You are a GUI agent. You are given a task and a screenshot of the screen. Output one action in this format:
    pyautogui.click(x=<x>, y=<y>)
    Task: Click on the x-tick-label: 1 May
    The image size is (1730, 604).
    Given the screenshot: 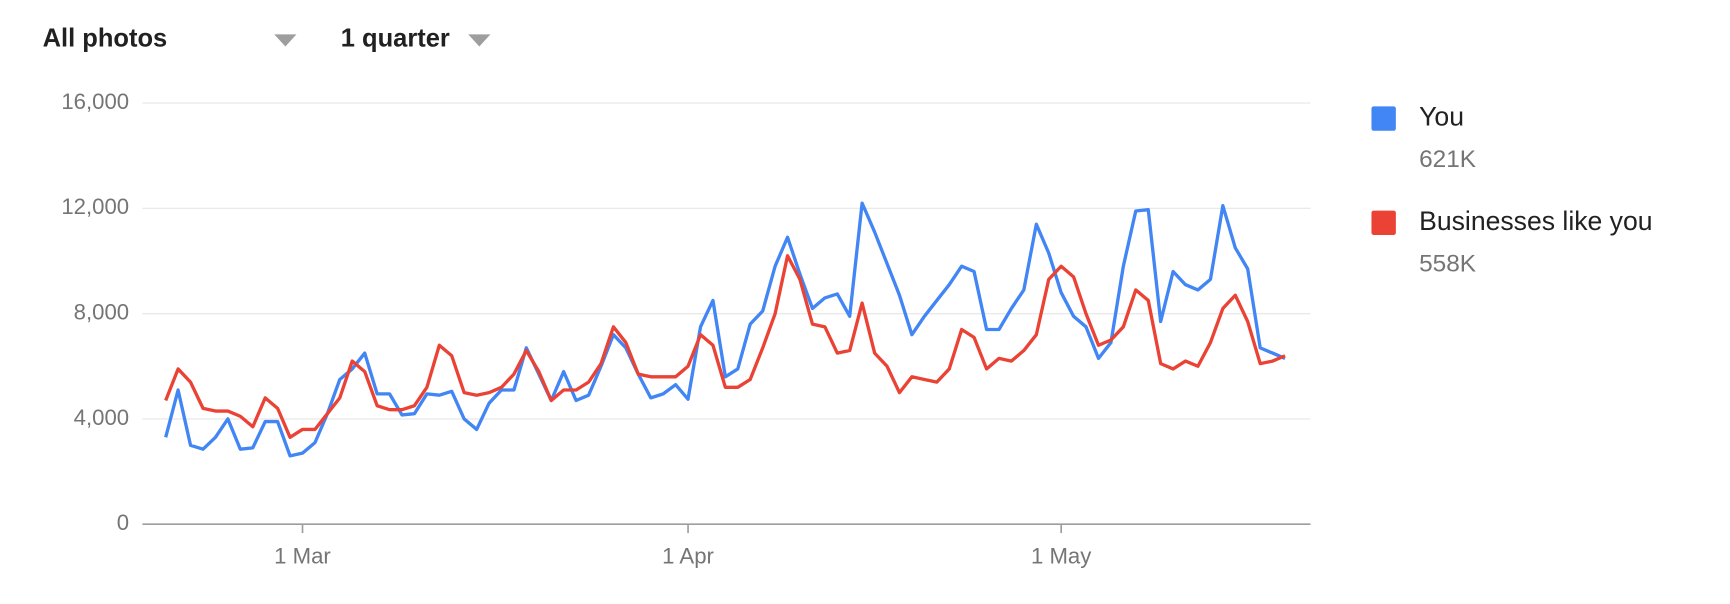 What is the action you would take?
    pyautogui.click(x=1061, y=555)
    